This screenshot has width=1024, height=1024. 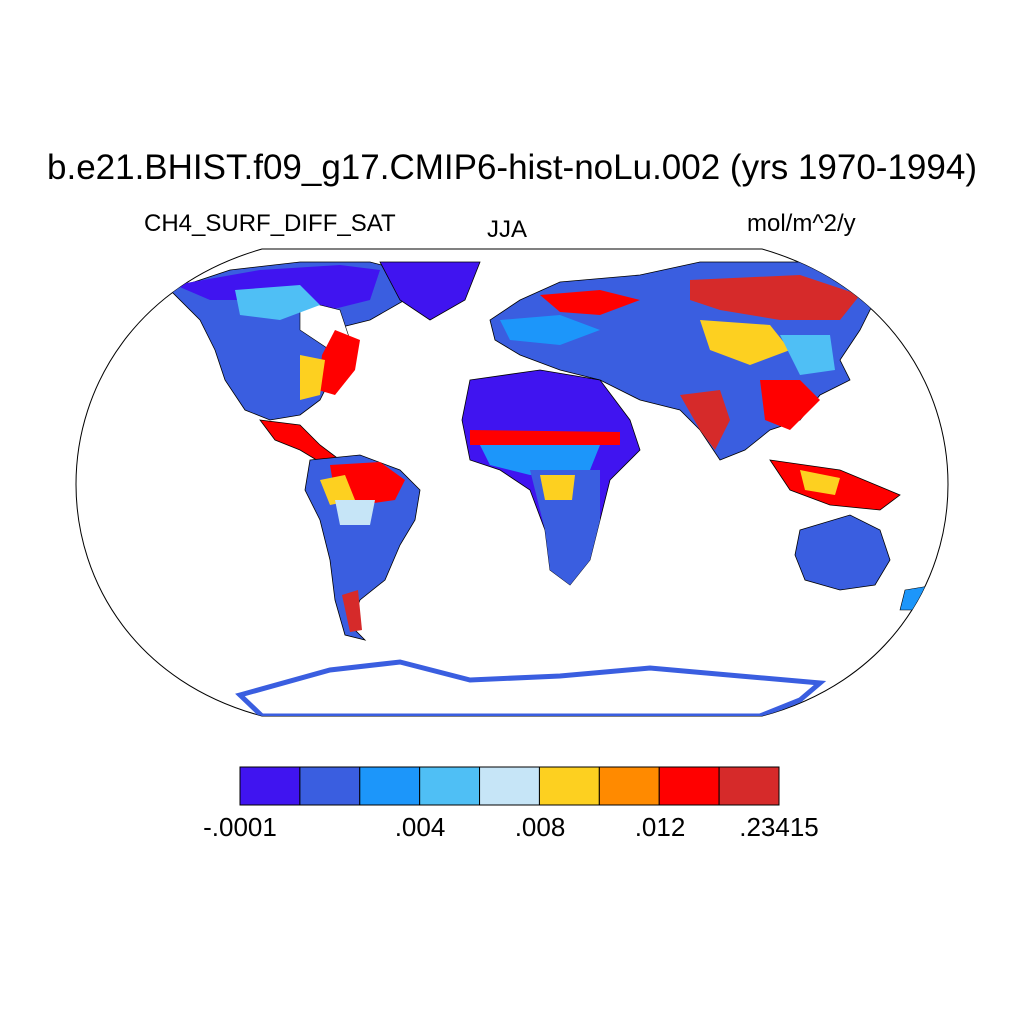 What do you see at coordinates (420, 827) in the screenshot?
I see `colorbar-label: .004` at bounding box center [420, 827].